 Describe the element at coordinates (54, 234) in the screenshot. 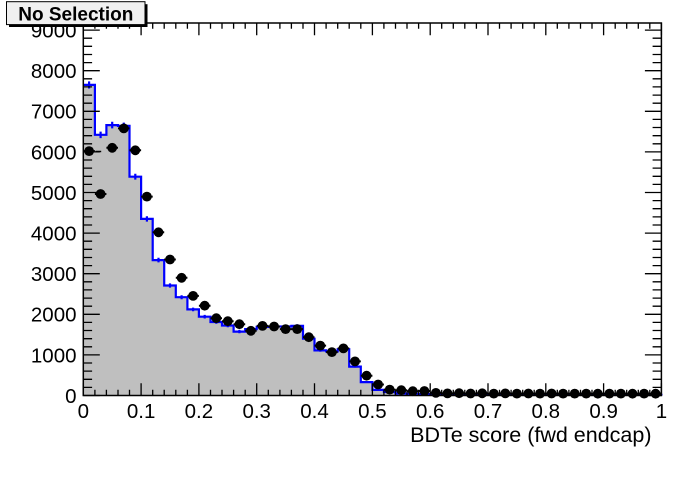

I see `svg-text: 4000` at that location.